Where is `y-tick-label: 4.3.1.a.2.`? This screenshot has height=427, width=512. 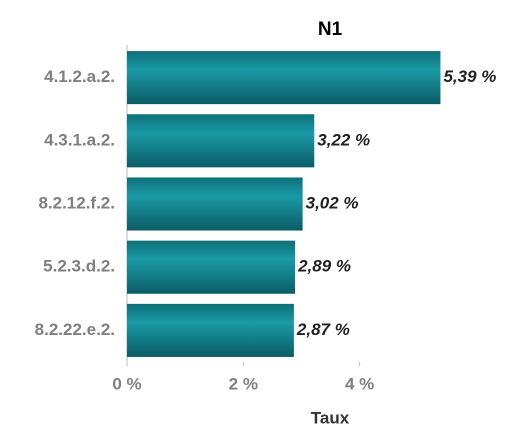 y-tick-label: 4.3.1.a.2. is located at coordinates (79, 139).